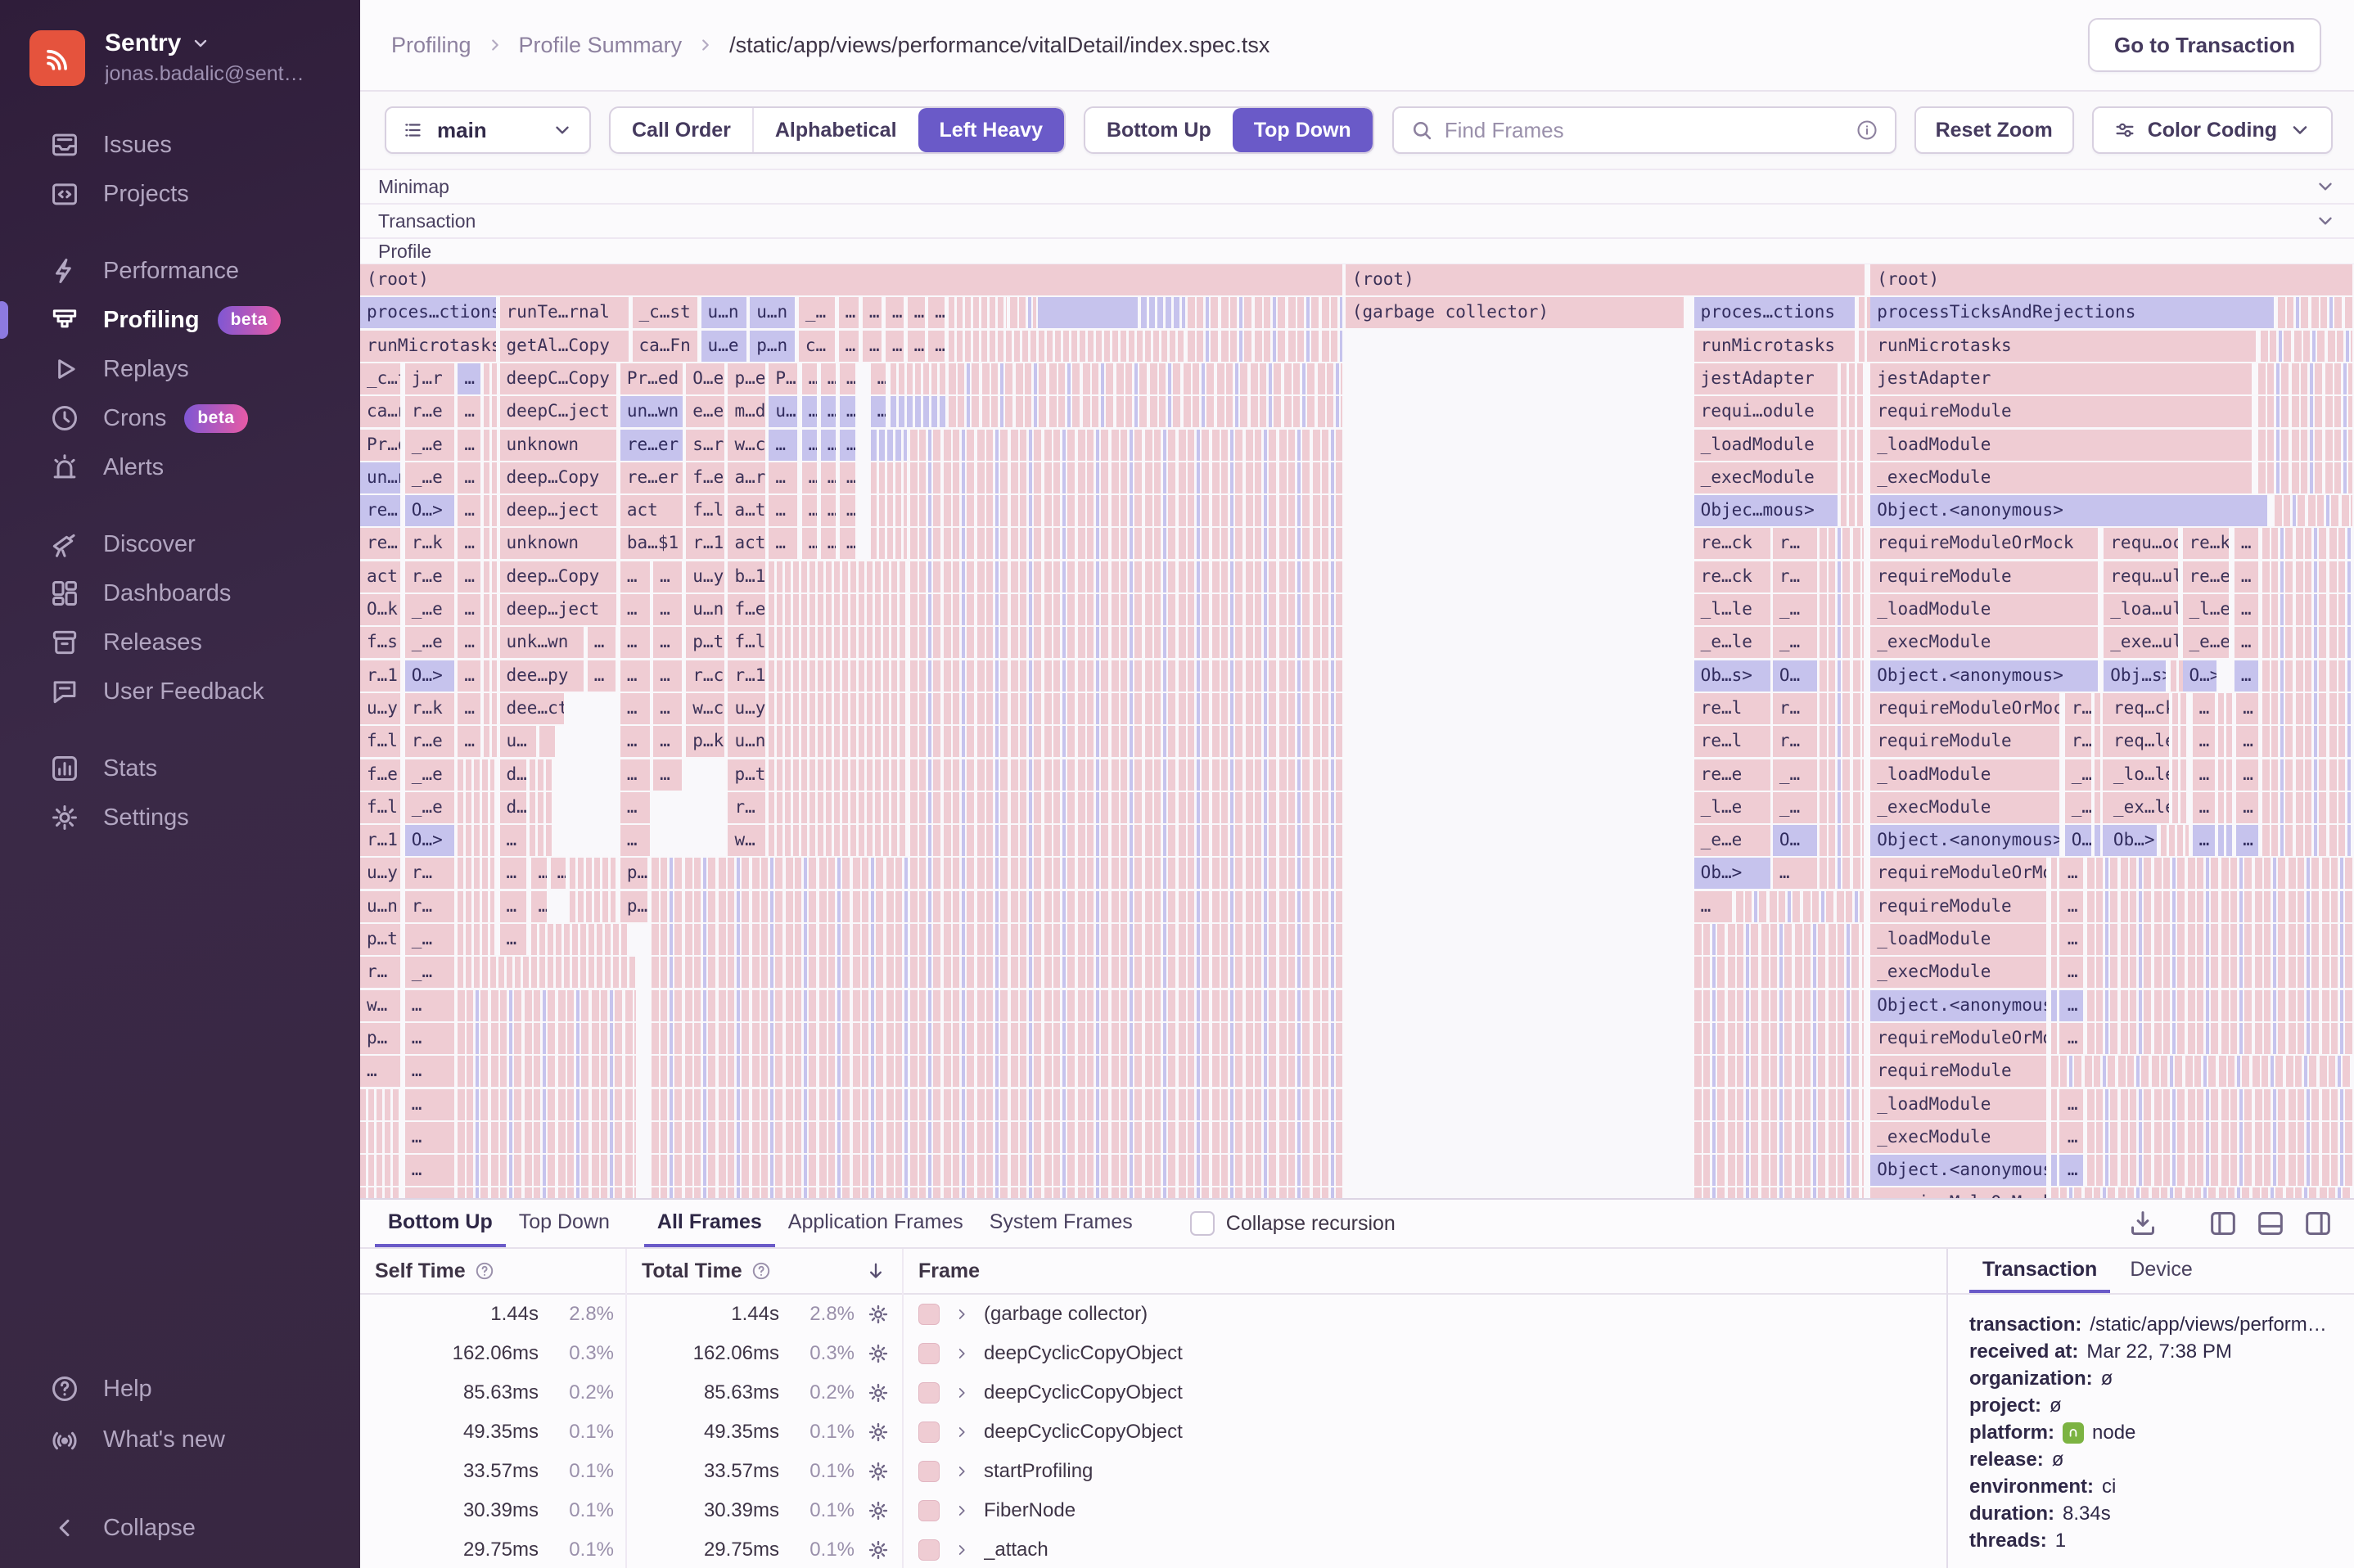 This screenshot has width=2354, height=1568. What do you see at coordinates (1302, 130) in the screenshot?
I see `direction-option-top-down: Top Down` at bounding box center [1302, 130].